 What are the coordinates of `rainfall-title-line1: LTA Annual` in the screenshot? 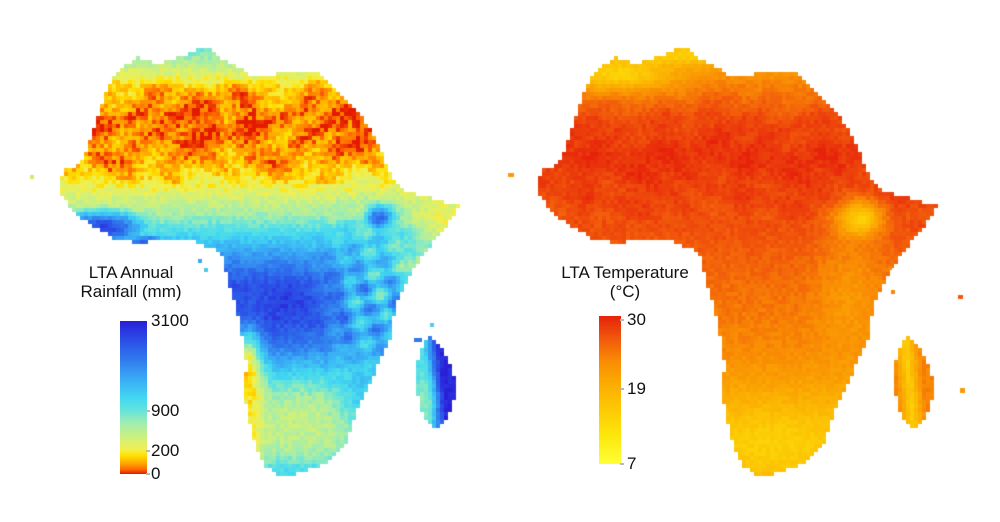 It's located at (131, 272).